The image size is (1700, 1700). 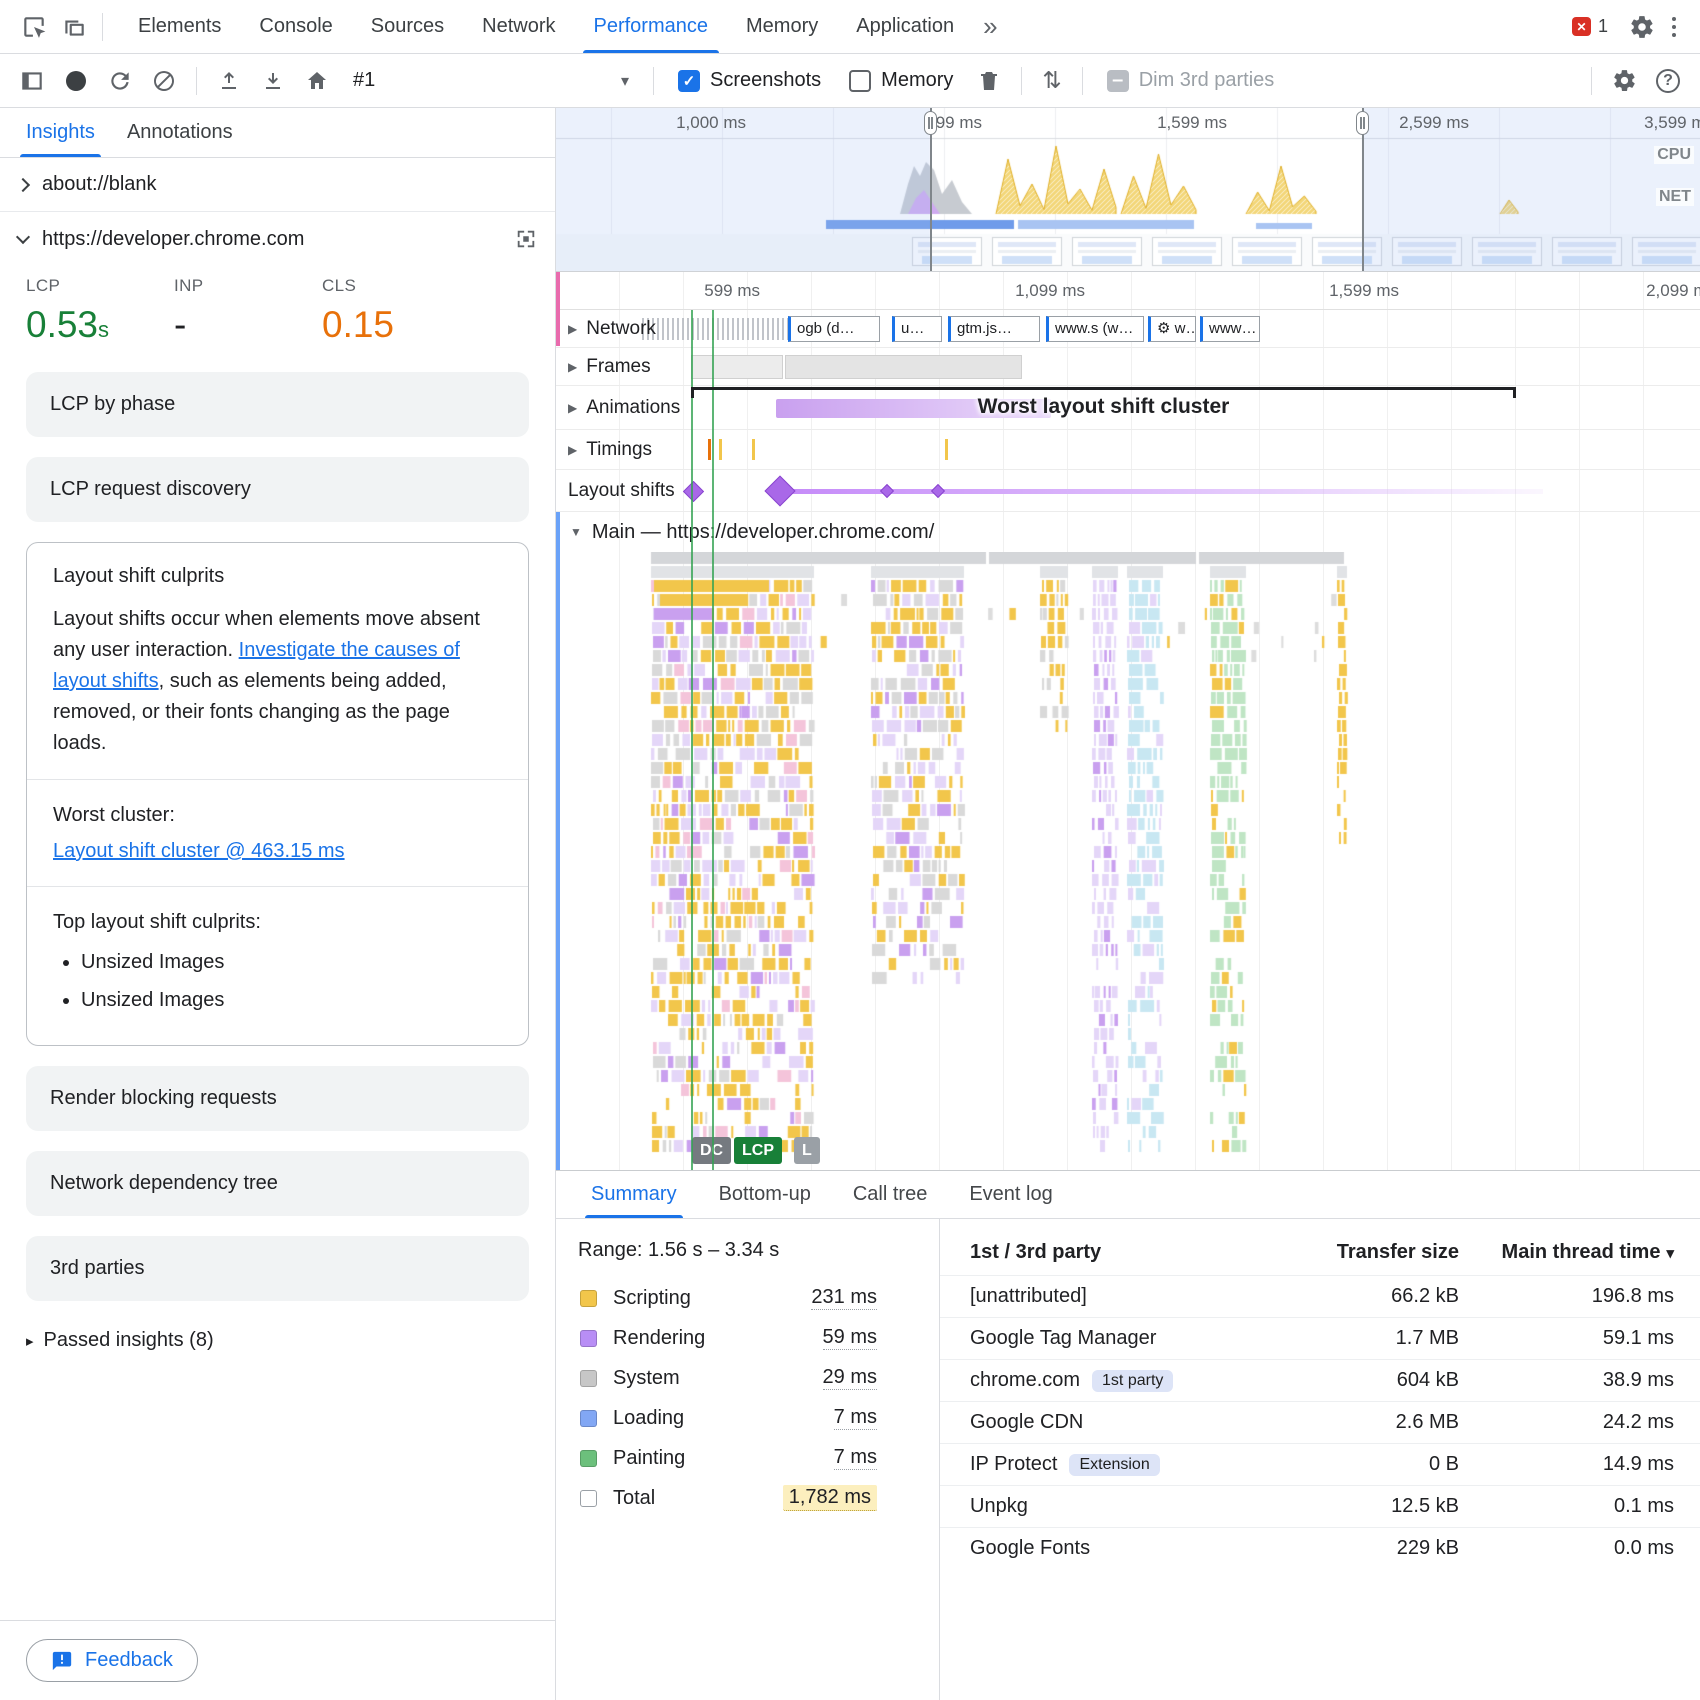 What do you see at coordinates (100, 311) in the screenshot?
I see `metric-lcp: LCP 0.53s` at bounding box center [100, 311].